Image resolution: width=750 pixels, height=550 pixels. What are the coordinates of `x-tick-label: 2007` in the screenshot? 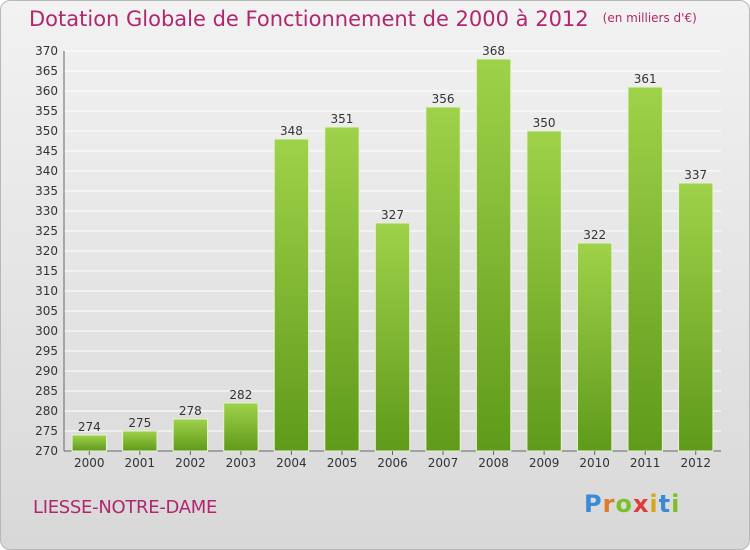 It's located at (443, 463).